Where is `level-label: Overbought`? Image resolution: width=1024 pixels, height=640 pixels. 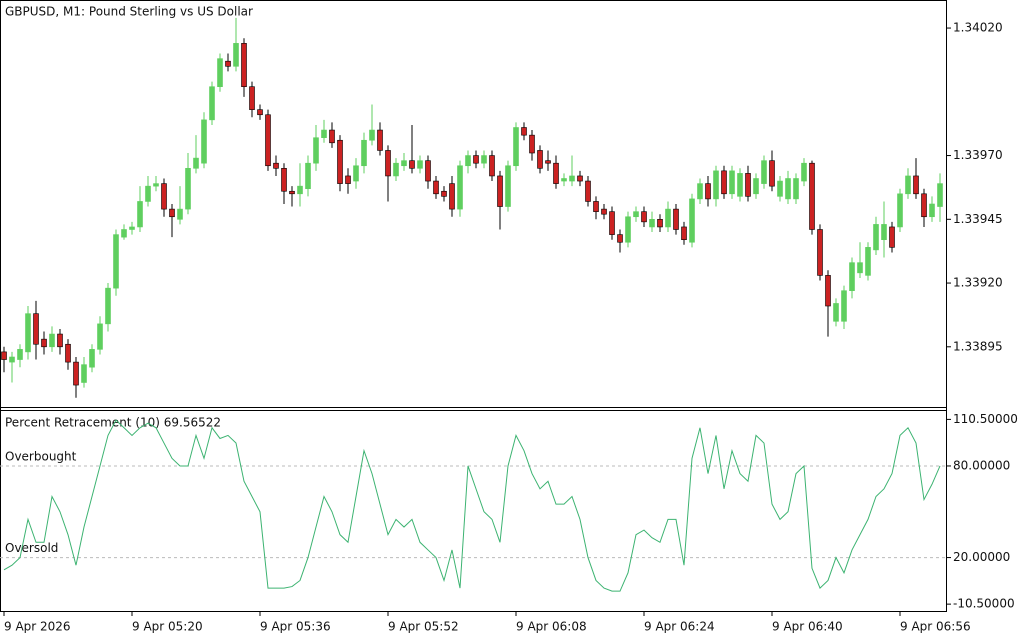
level-label: Overbought is located at coordinates (41, 456).